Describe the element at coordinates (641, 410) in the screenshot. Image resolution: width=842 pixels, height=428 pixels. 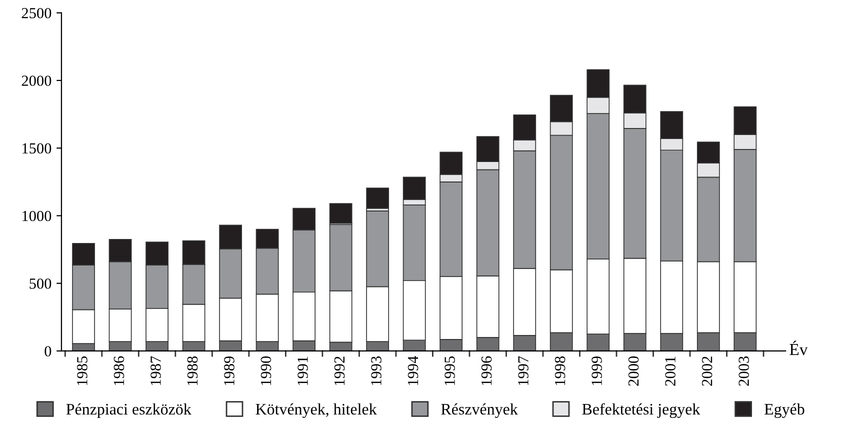
I see `legend-label: Befektetési jegyek` at that location.